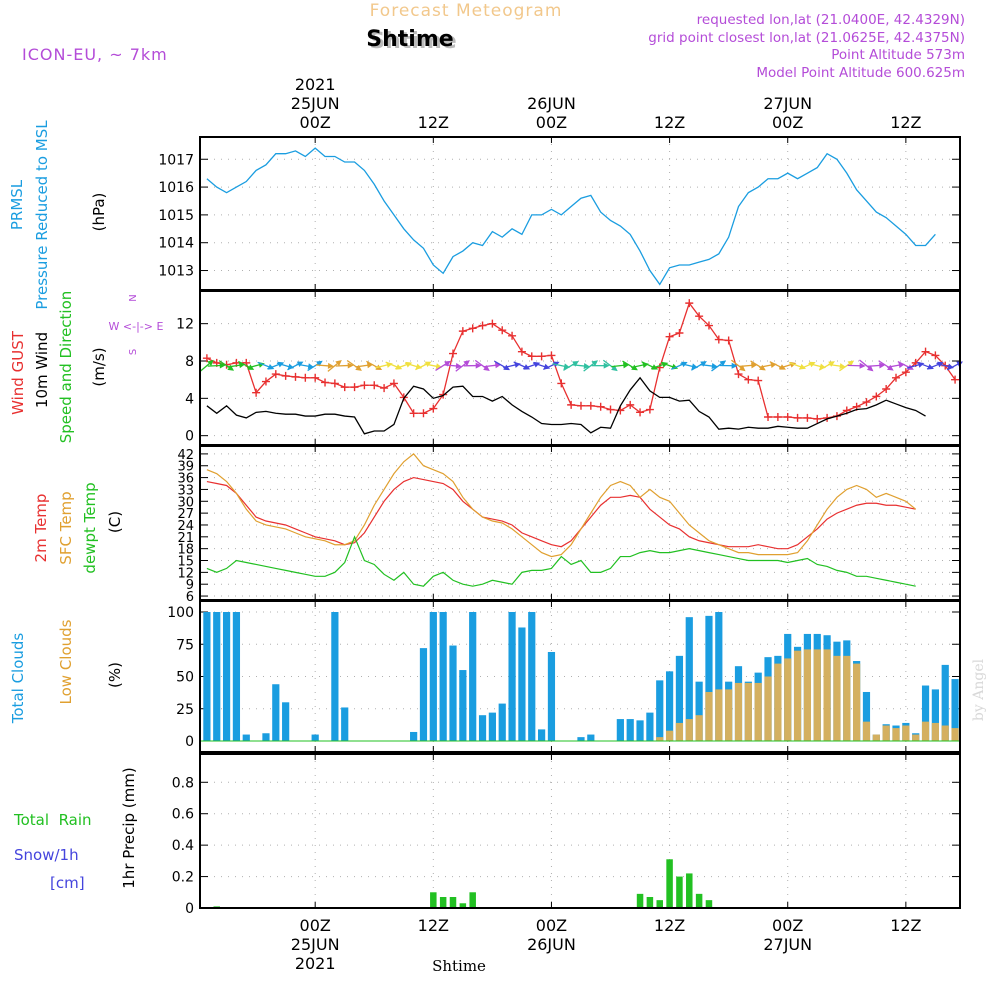 The width and height of the screenshot is (1000, 1000). Describe the element at coordinates (183, 815) in the screenshot. I see `y-tick-label: 0.6` at that location.